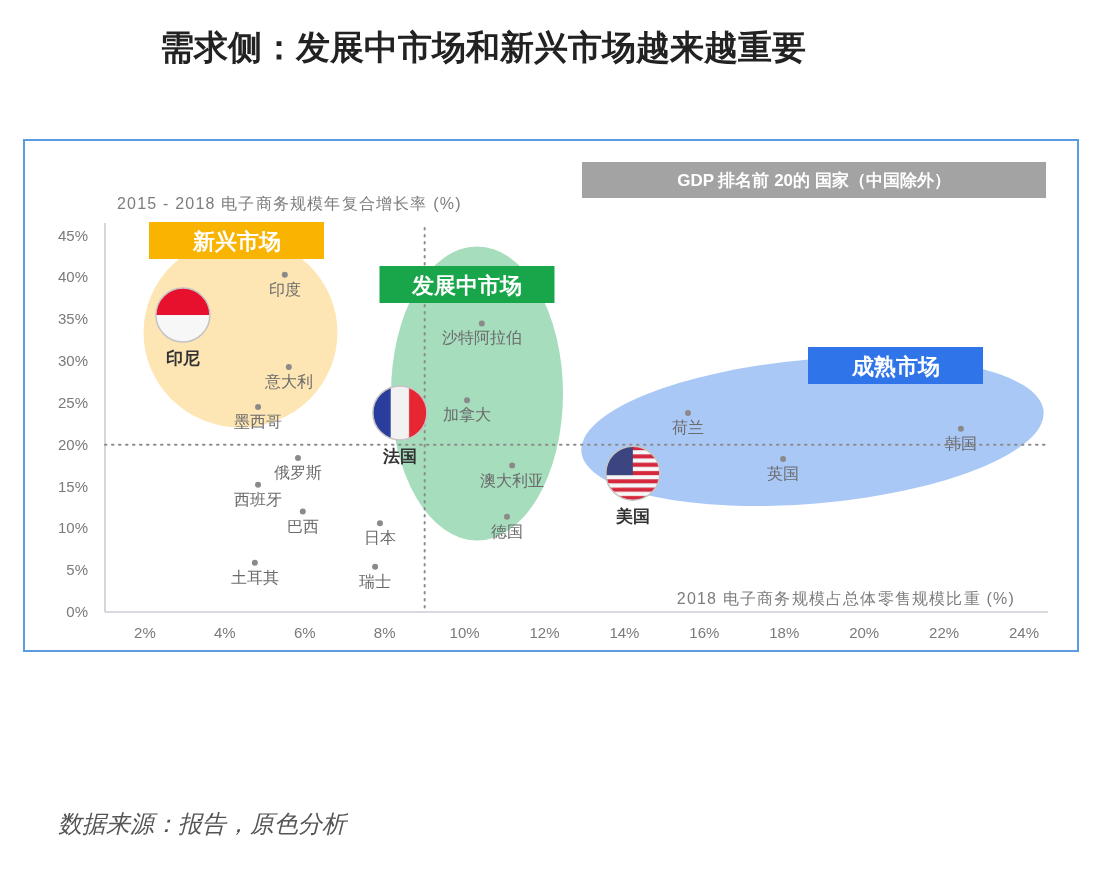 The image size is (1106, 870). Describe the element at coordinates (814, 180) in the screenshot. I see `chart-subtitle: GDP 排名前 20的 国家（中国除外）` at that location.